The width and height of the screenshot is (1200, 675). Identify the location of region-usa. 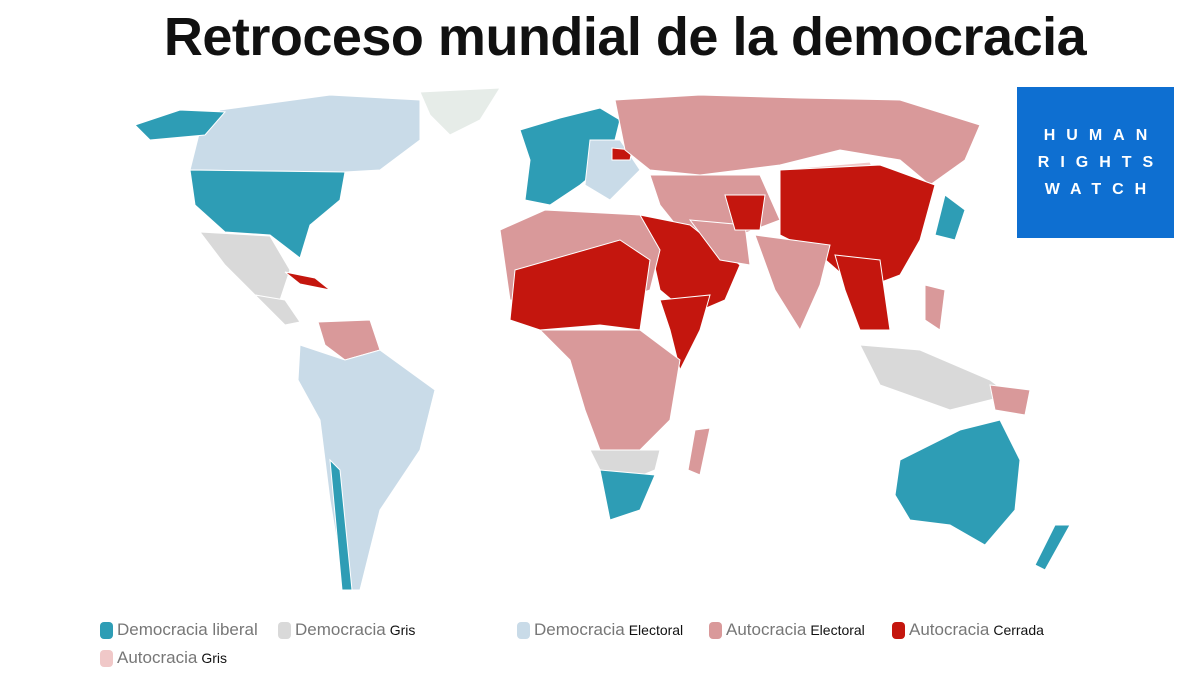
(267, 214).